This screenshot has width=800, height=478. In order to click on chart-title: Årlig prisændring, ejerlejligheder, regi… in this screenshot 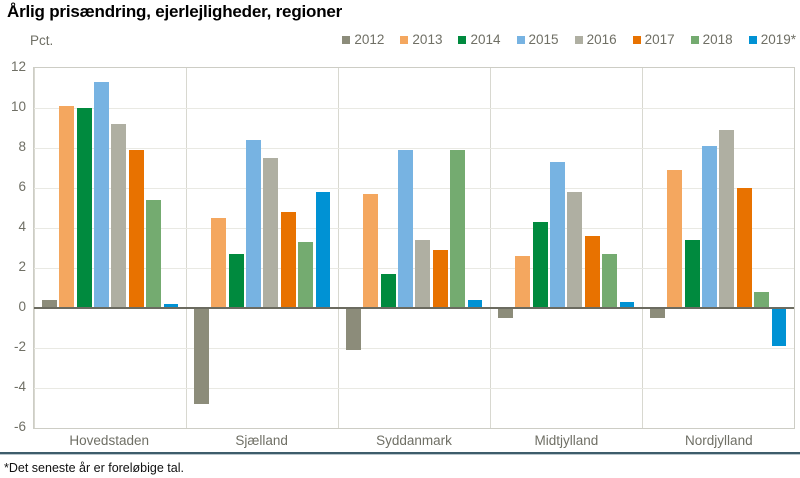, I will do `click(175, 11)`.